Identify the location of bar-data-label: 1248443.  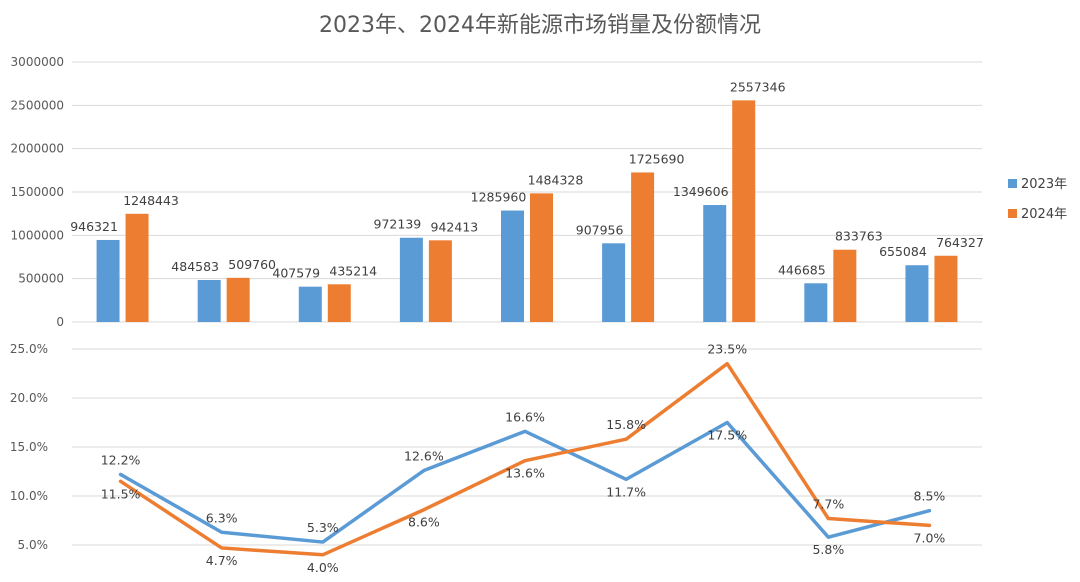
(151, 200).